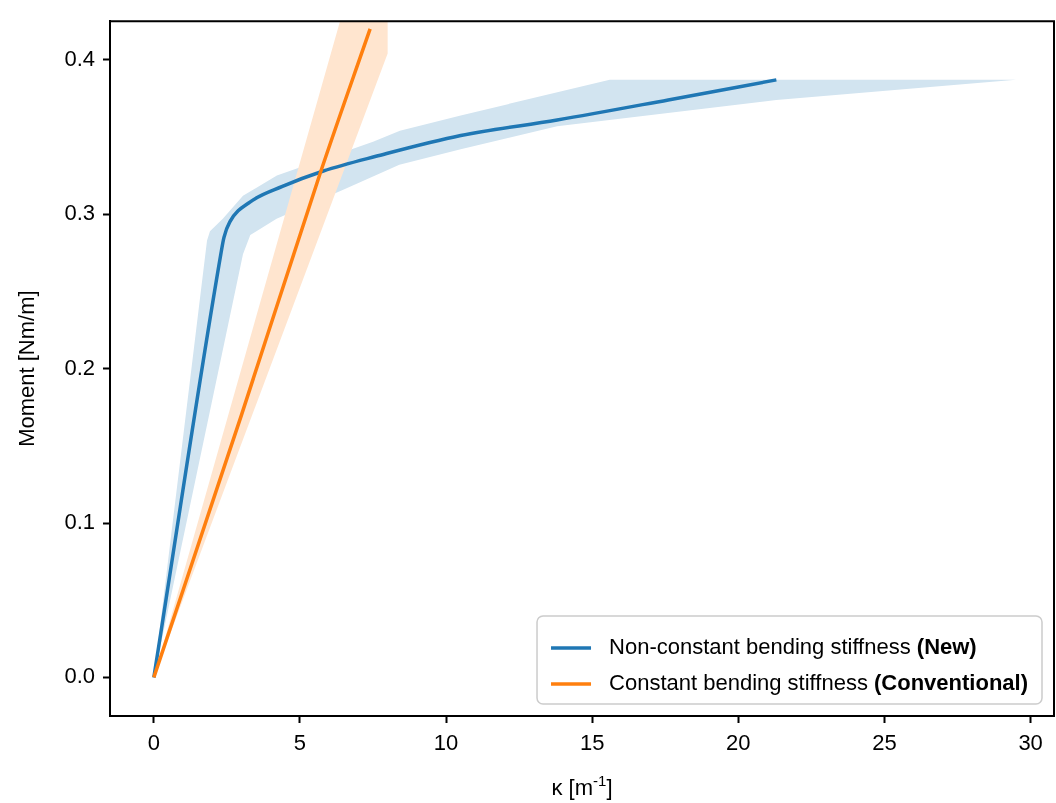  I want to click on y-tick-label: 0.0, so click(79, 676).